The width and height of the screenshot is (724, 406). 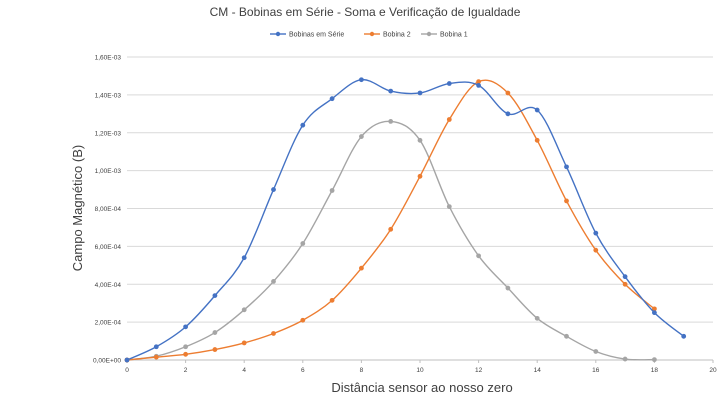 I want to click on x-tick-label: 16, so click(x=596, y=370).